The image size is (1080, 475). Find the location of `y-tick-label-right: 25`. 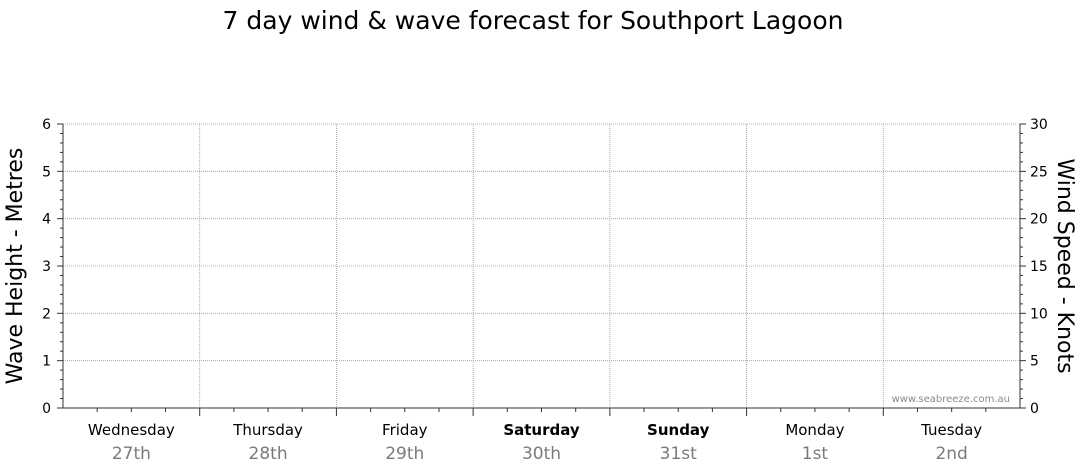

y-tick-label-right: 25 is located at coordinates (1039, 172).